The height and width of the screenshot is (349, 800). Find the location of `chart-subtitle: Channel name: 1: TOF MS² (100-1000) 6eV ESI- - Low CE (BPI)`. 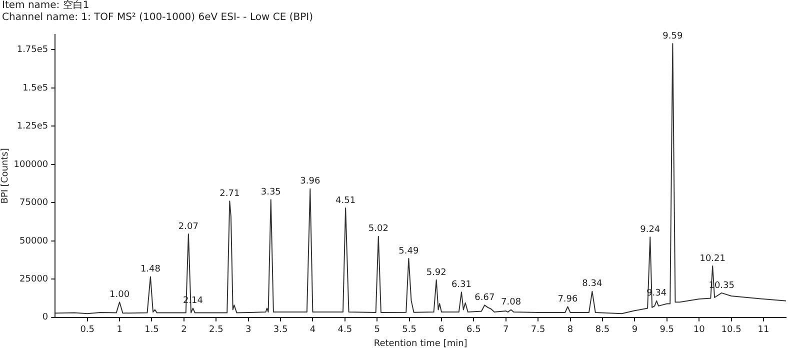

chart-subtitle: Channel name: 1: TOF MS² (100-1000) 6eV ESI- - Low CE (BPI) is located at coordinates (157, 18).